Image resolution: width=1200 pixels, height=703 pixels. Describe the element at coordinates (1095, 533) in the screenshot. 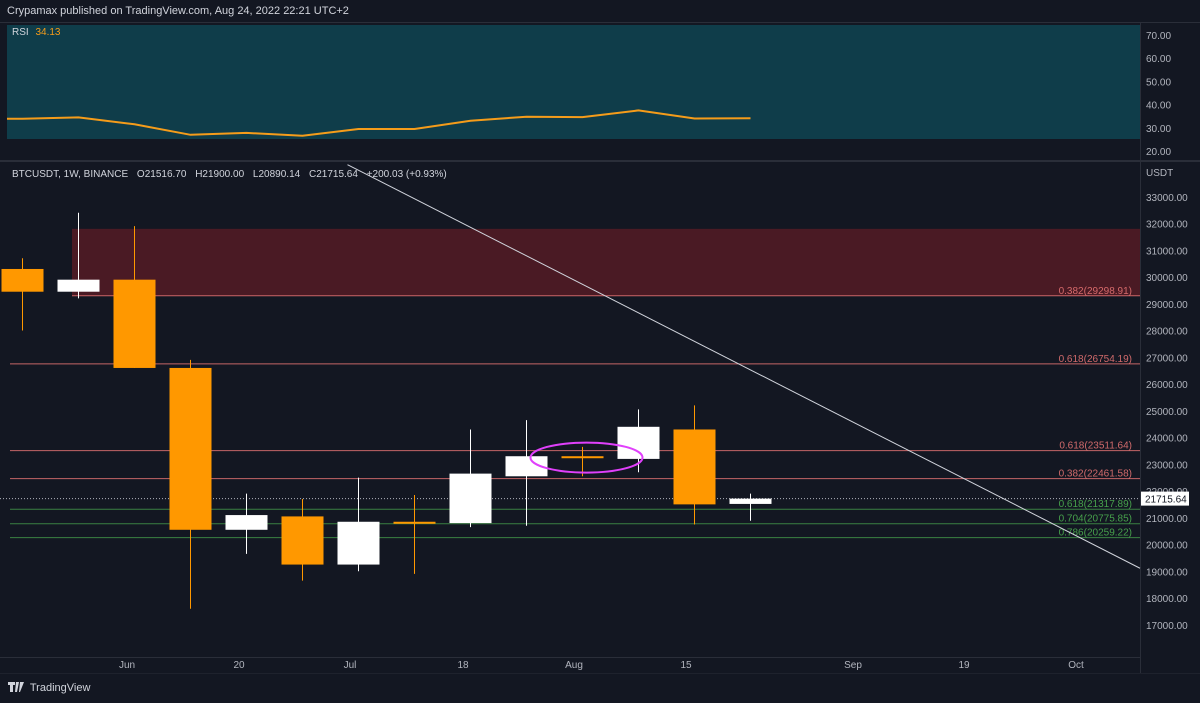

I see `fib-level-label: 0.786(20259.22)` at that location.